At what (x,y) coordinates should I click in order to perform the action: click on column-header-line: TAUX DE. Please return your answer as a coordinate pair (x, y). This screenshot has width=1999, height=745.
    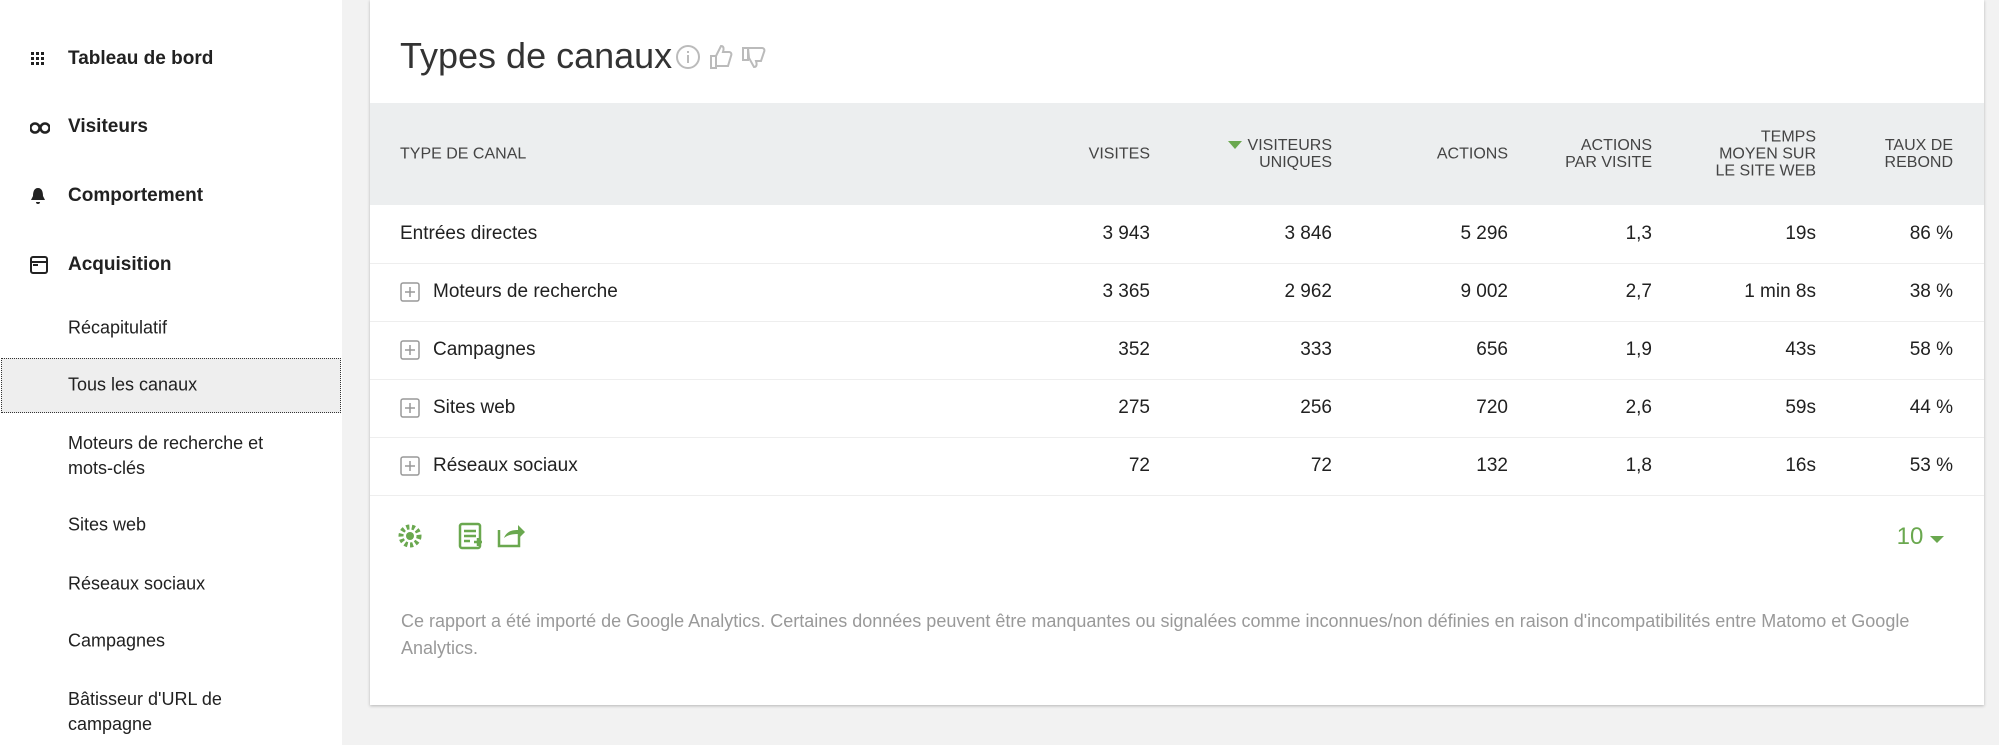
    Looking at the image, I should click on (1919, 145).